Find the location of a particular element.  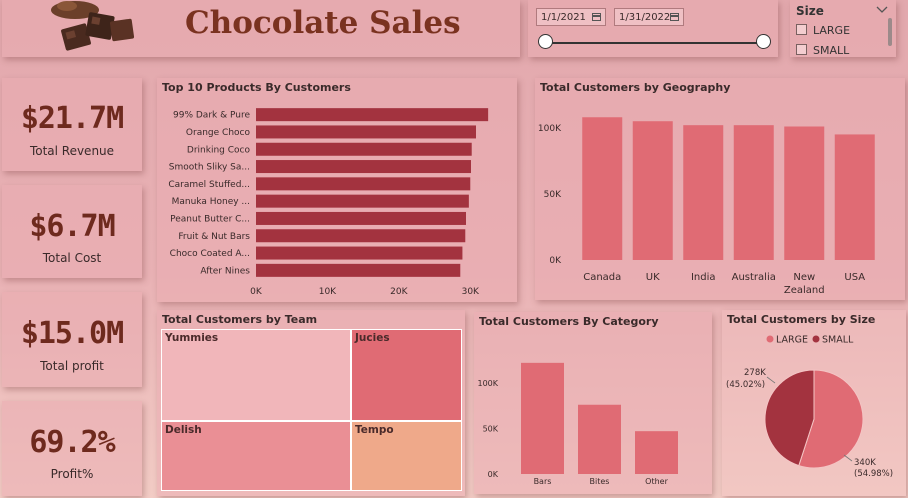

kpi-label: Total Cost is located at coordinates (72, 258).